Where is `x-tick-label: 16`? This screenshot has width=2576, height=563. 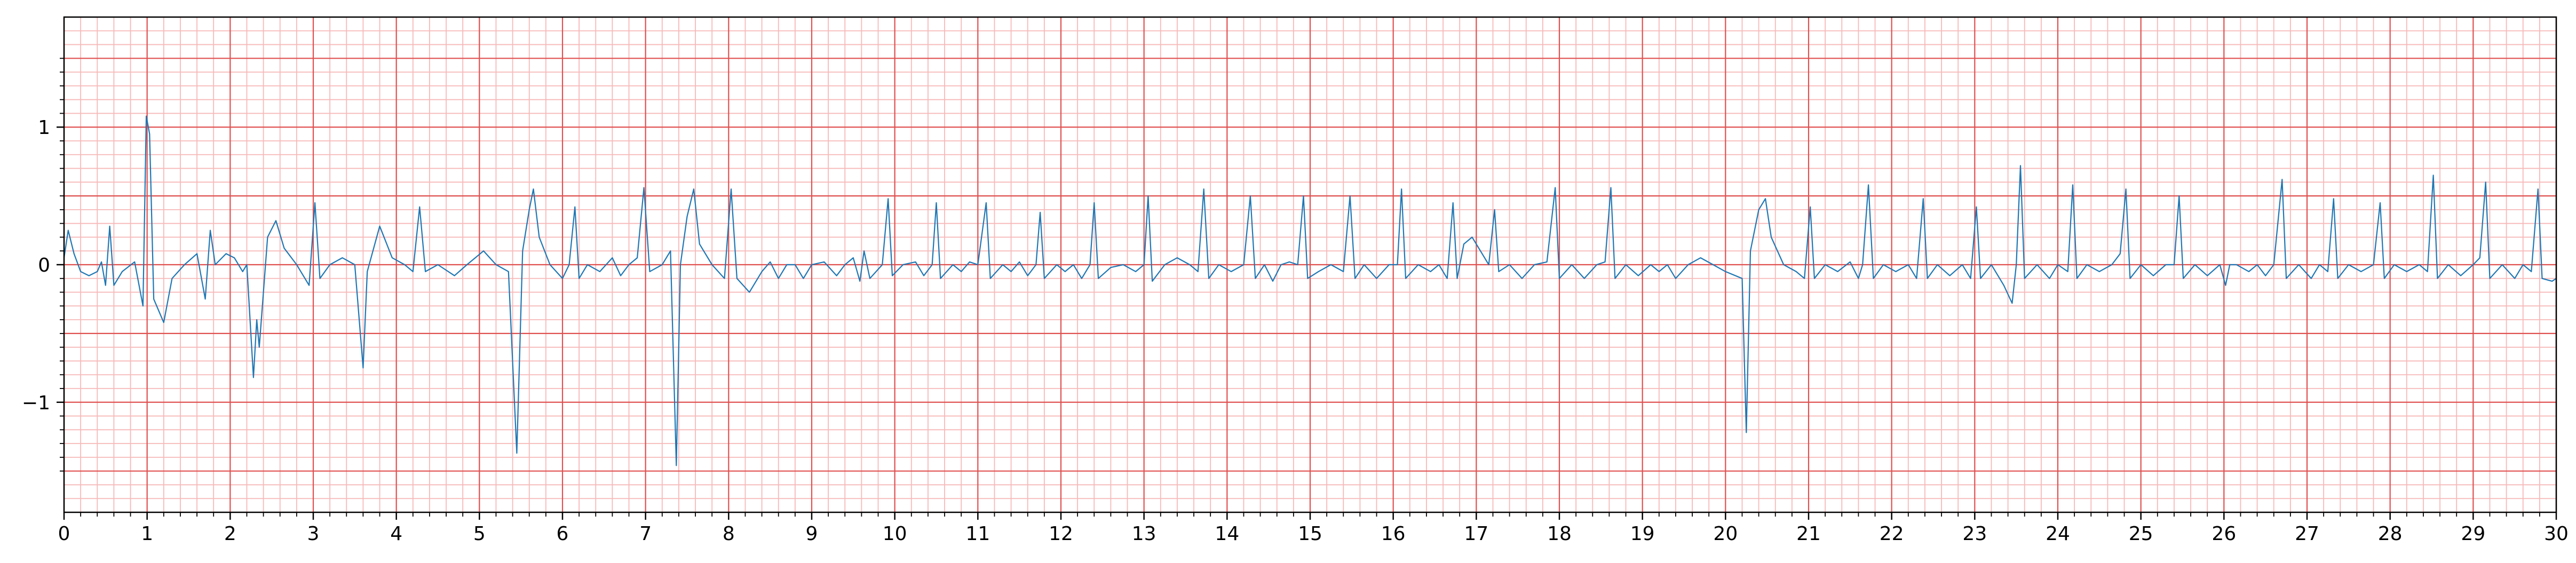
x-tick-label: 16 is located at coordinates (1393, 534).